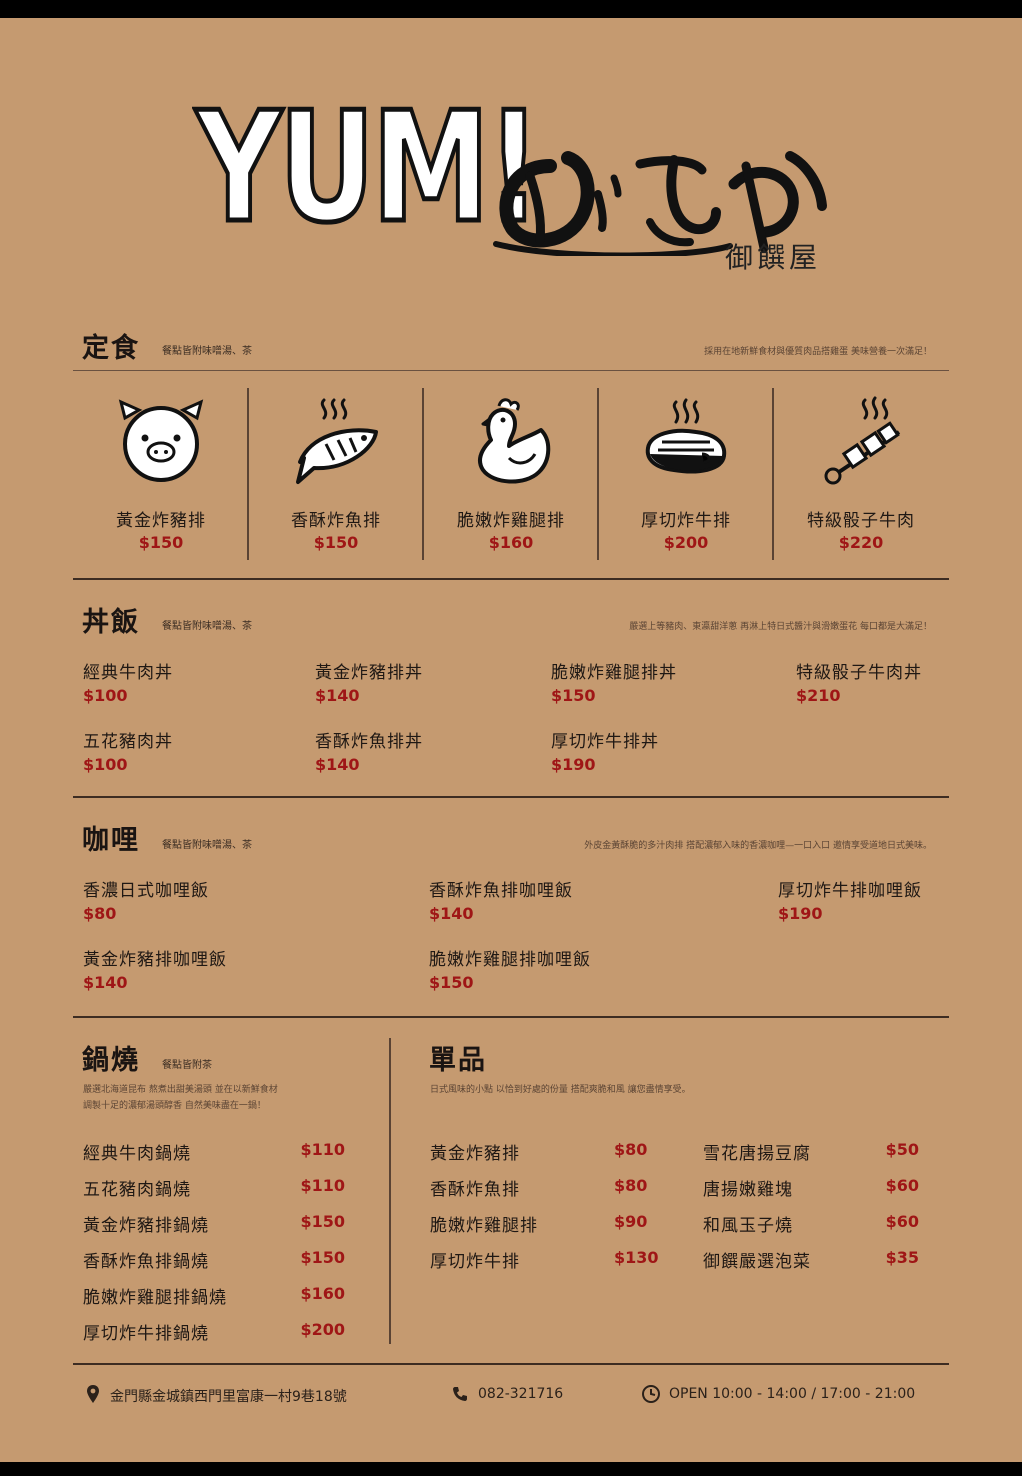  I want to click on menu-item-price: $35, so click(902, 1257).